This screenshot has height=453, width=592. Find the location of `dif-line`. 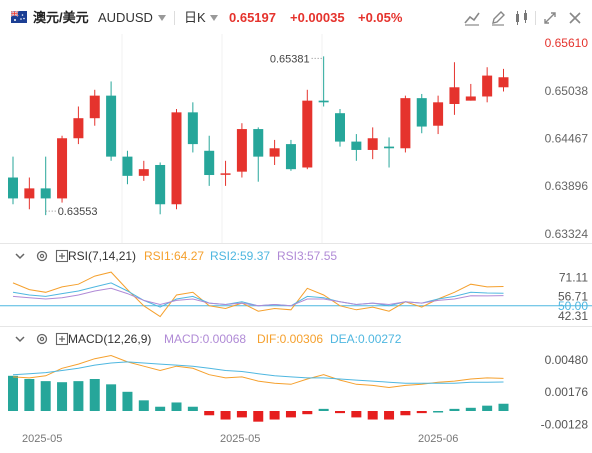

dif-line is located at coordinates (258, 371).